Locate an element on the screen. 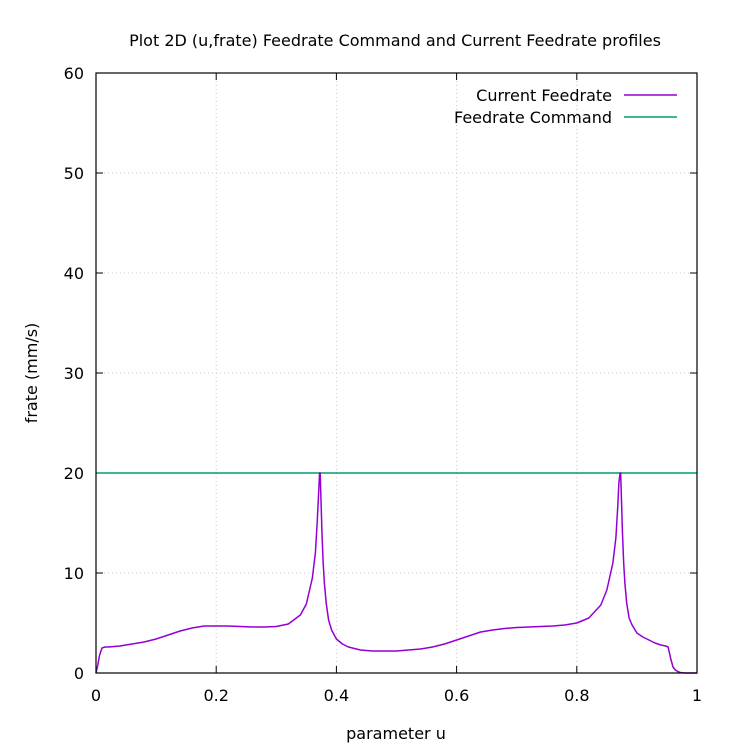 Image resolution: width=747 pixels, height=749 pixels. legend-label-feedrate-command: Feedrate Command is located at coordinates (533, 117).